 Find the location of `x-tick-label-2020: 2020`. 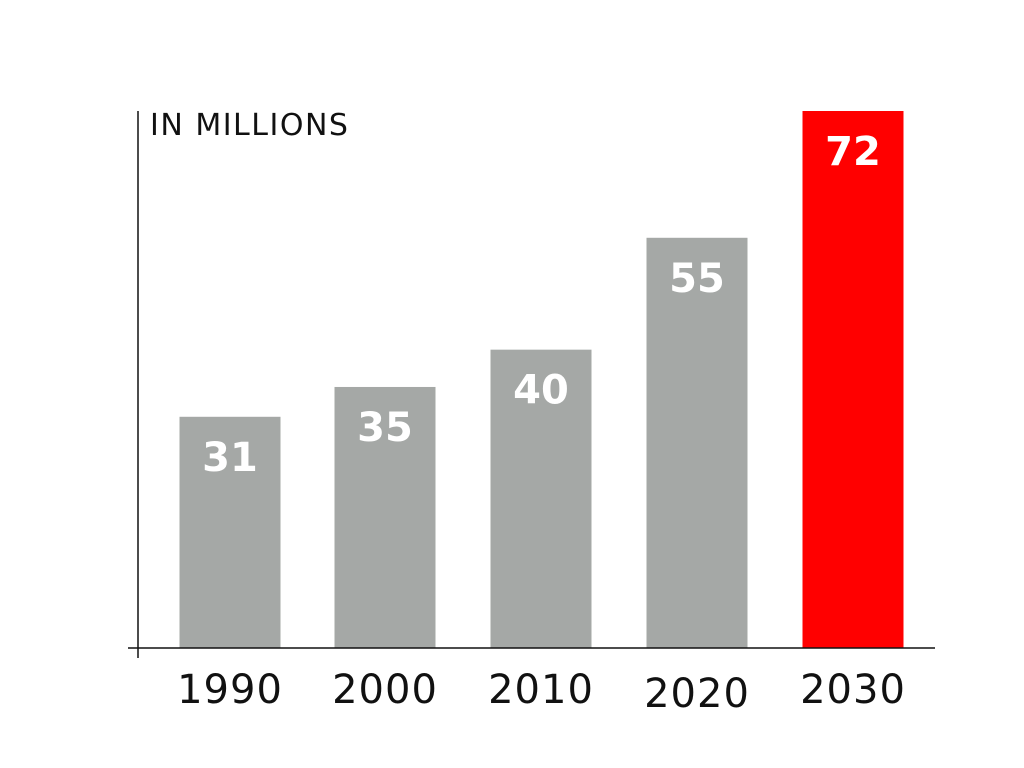

x-tick-label-2020: 2020 is located at coordinates (697, 694).